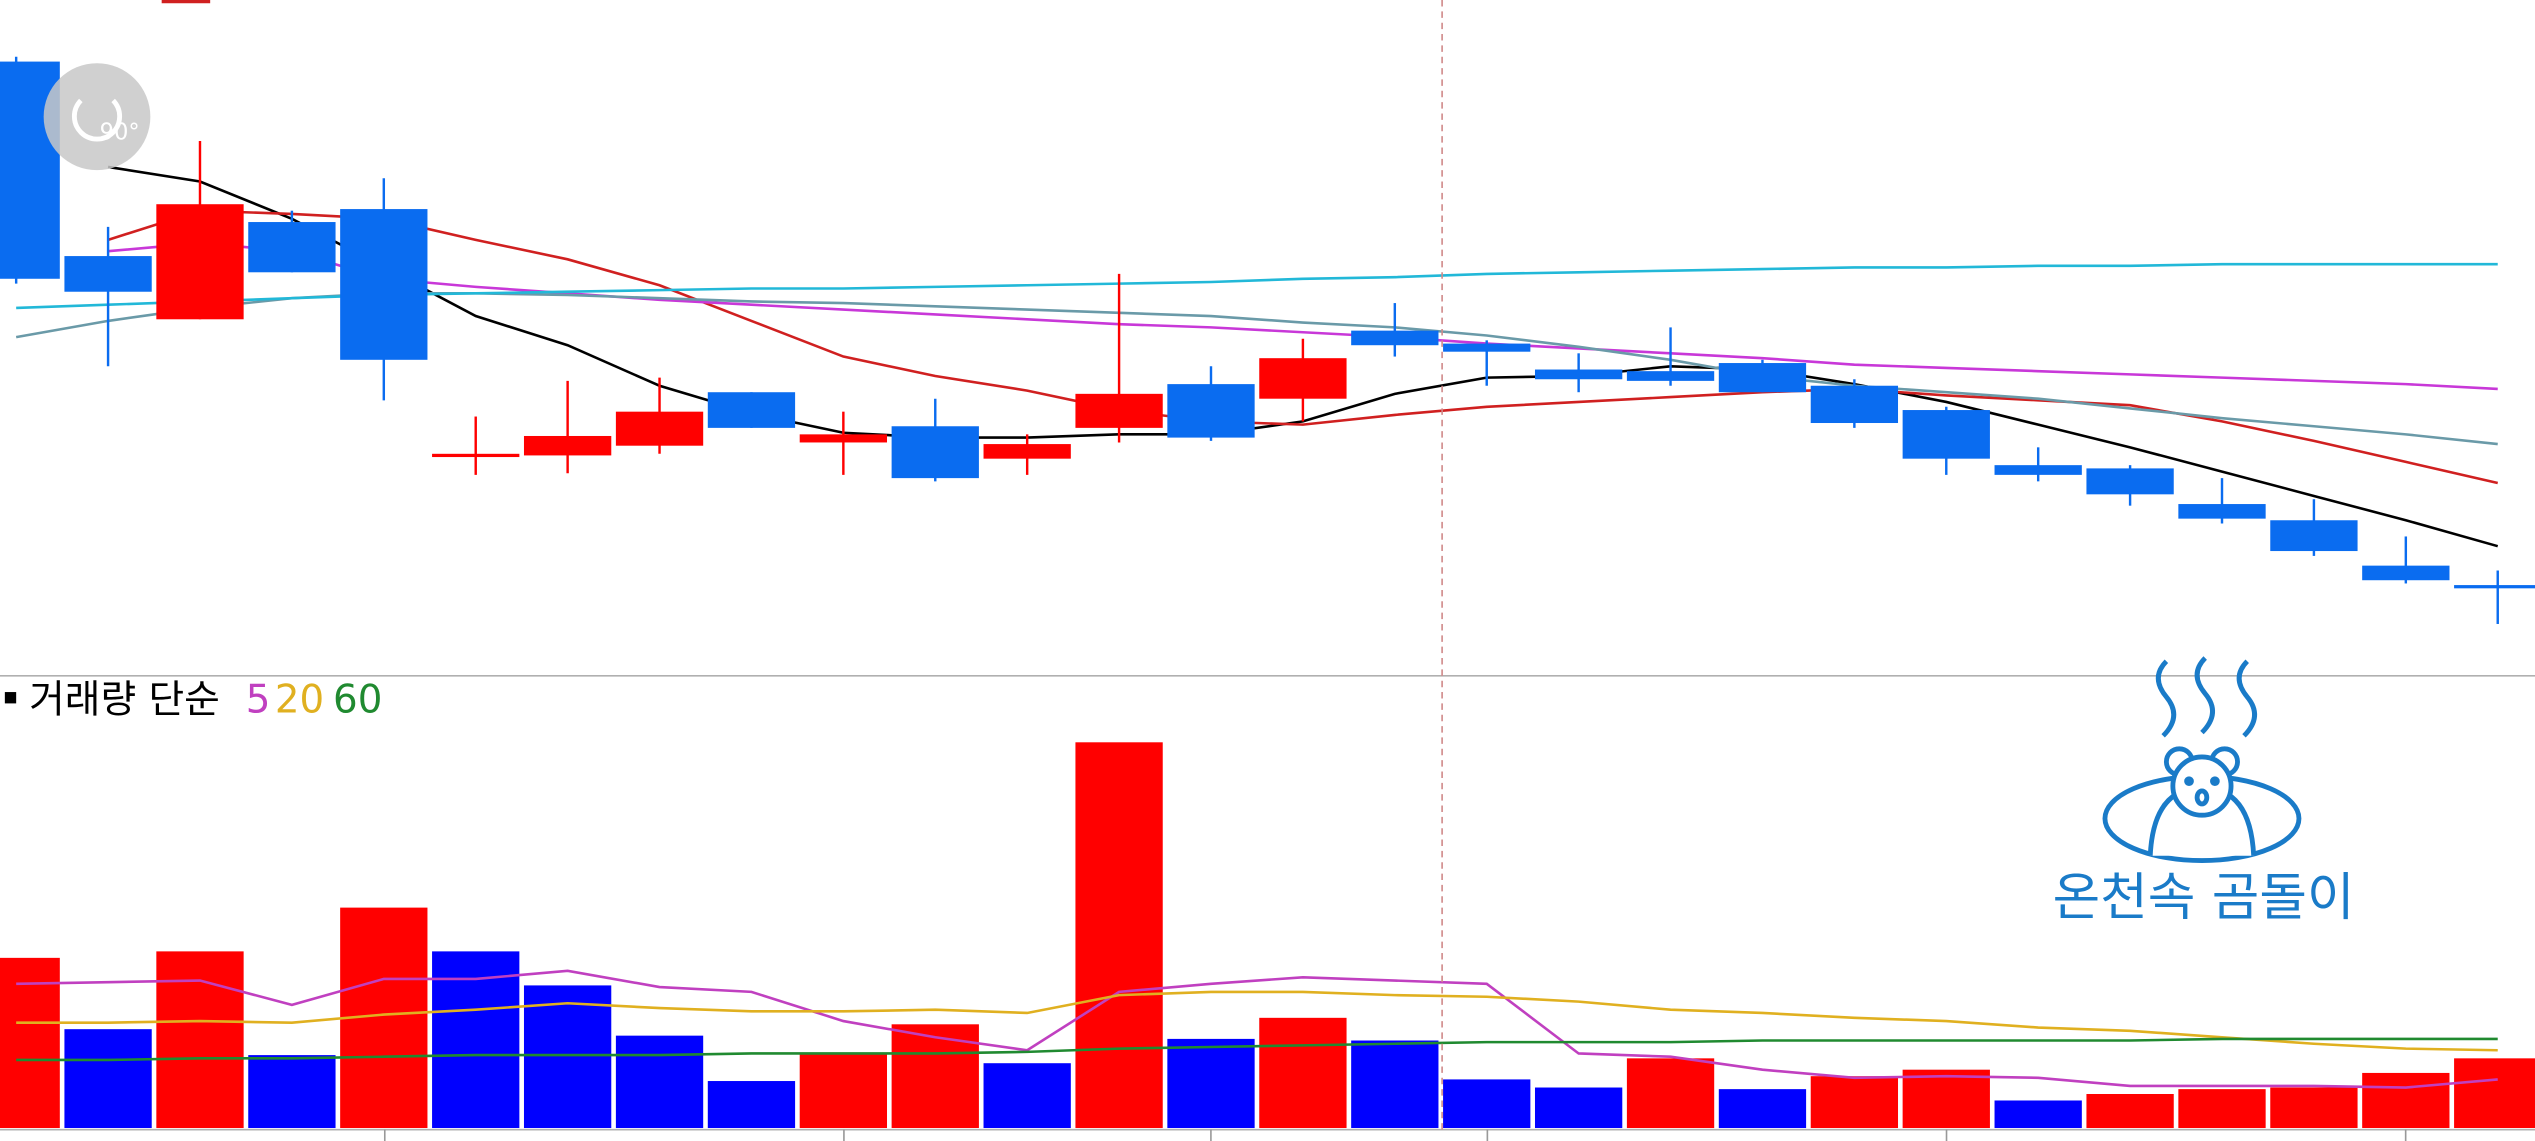 This screenshot has width=2535, height=1141. I want to click on rotate-label: 90°, so click(120, 132).